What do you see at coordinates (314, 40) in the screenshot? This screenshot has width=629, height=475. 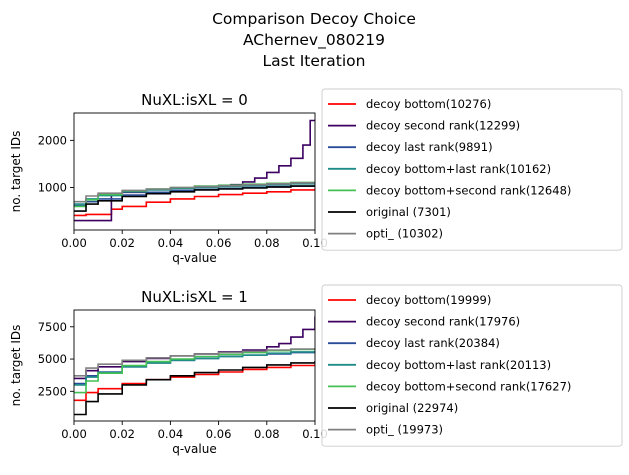 I see `suptitle-line-2: AChernev_080219` at bounding box center [314, 40].